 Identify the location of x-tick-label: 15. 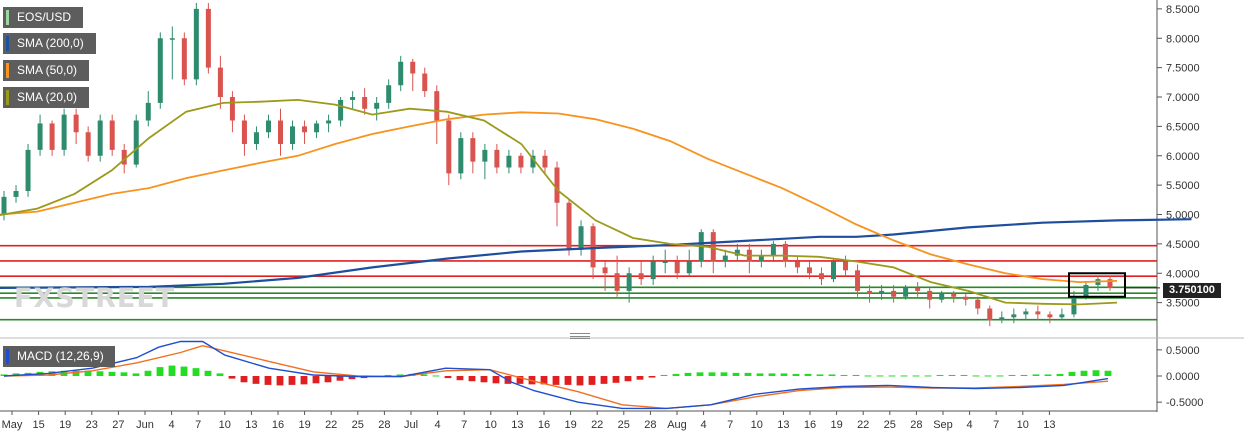
(38, 425).